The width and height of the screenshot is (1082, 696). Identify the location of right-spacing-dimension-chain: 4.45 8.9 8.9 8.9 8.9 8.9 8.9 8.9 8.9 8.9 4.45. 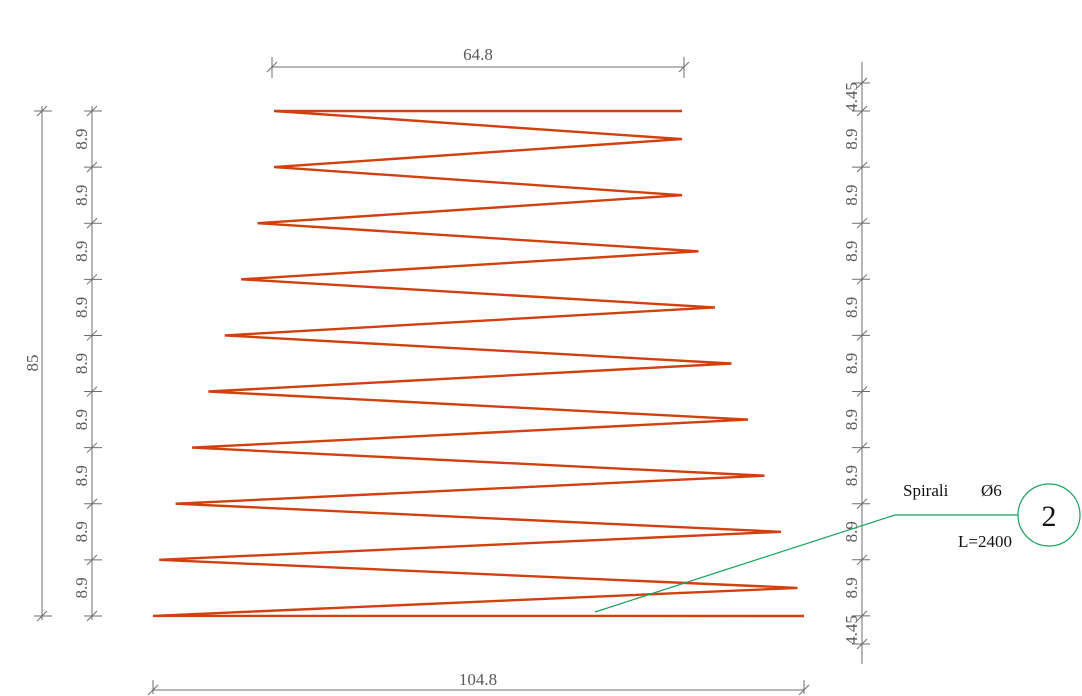
(856, 363).